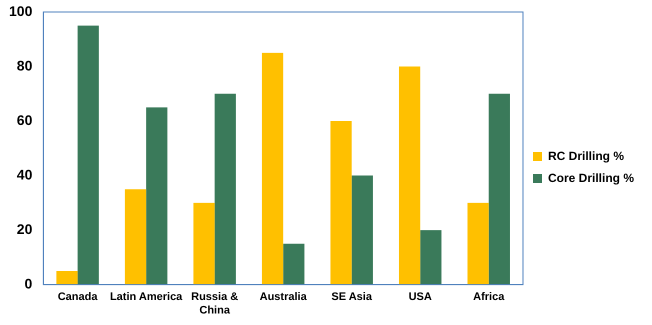 This screenshot has height=325, width=652. I want to click on x-tick-label: SE Asia, so click(352, 297).